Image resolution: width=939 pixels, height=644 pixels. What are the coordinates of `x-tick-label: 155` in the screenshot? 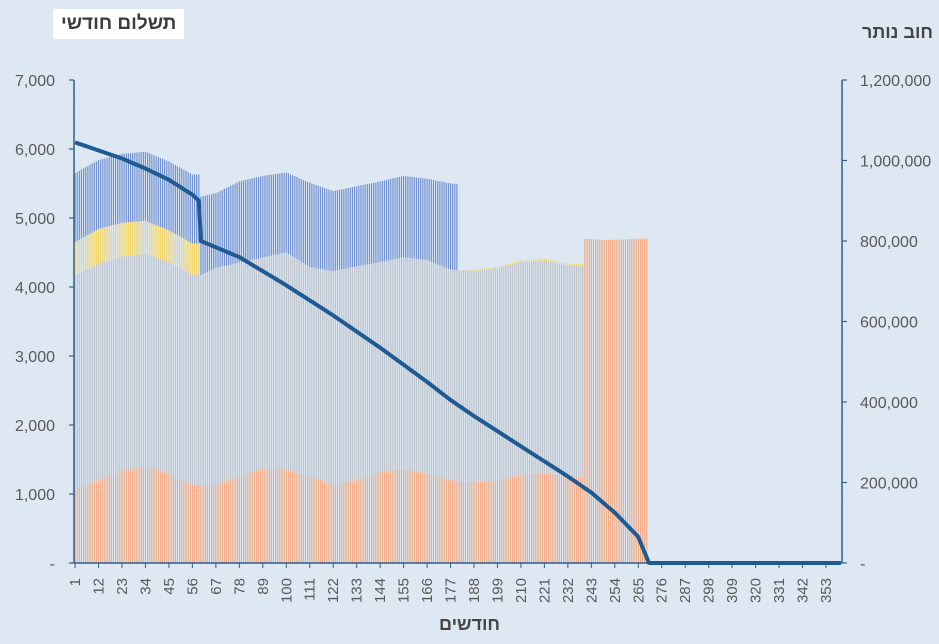 It's located at (404, 590).